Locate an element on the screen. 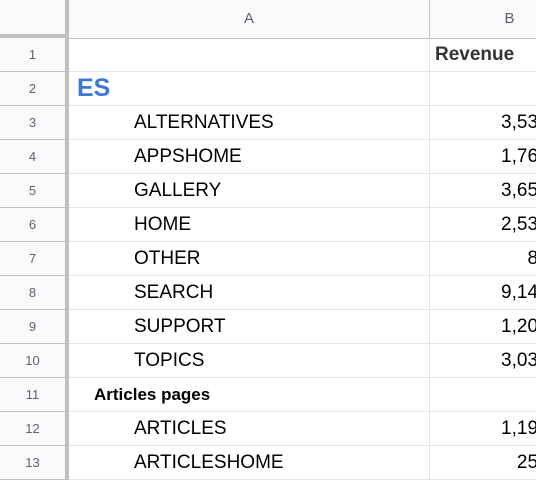 Image resolution: width=536 pixels, height=492 pixels. cell-revenue: 3,533,78 is located at coordinates (483, 123).